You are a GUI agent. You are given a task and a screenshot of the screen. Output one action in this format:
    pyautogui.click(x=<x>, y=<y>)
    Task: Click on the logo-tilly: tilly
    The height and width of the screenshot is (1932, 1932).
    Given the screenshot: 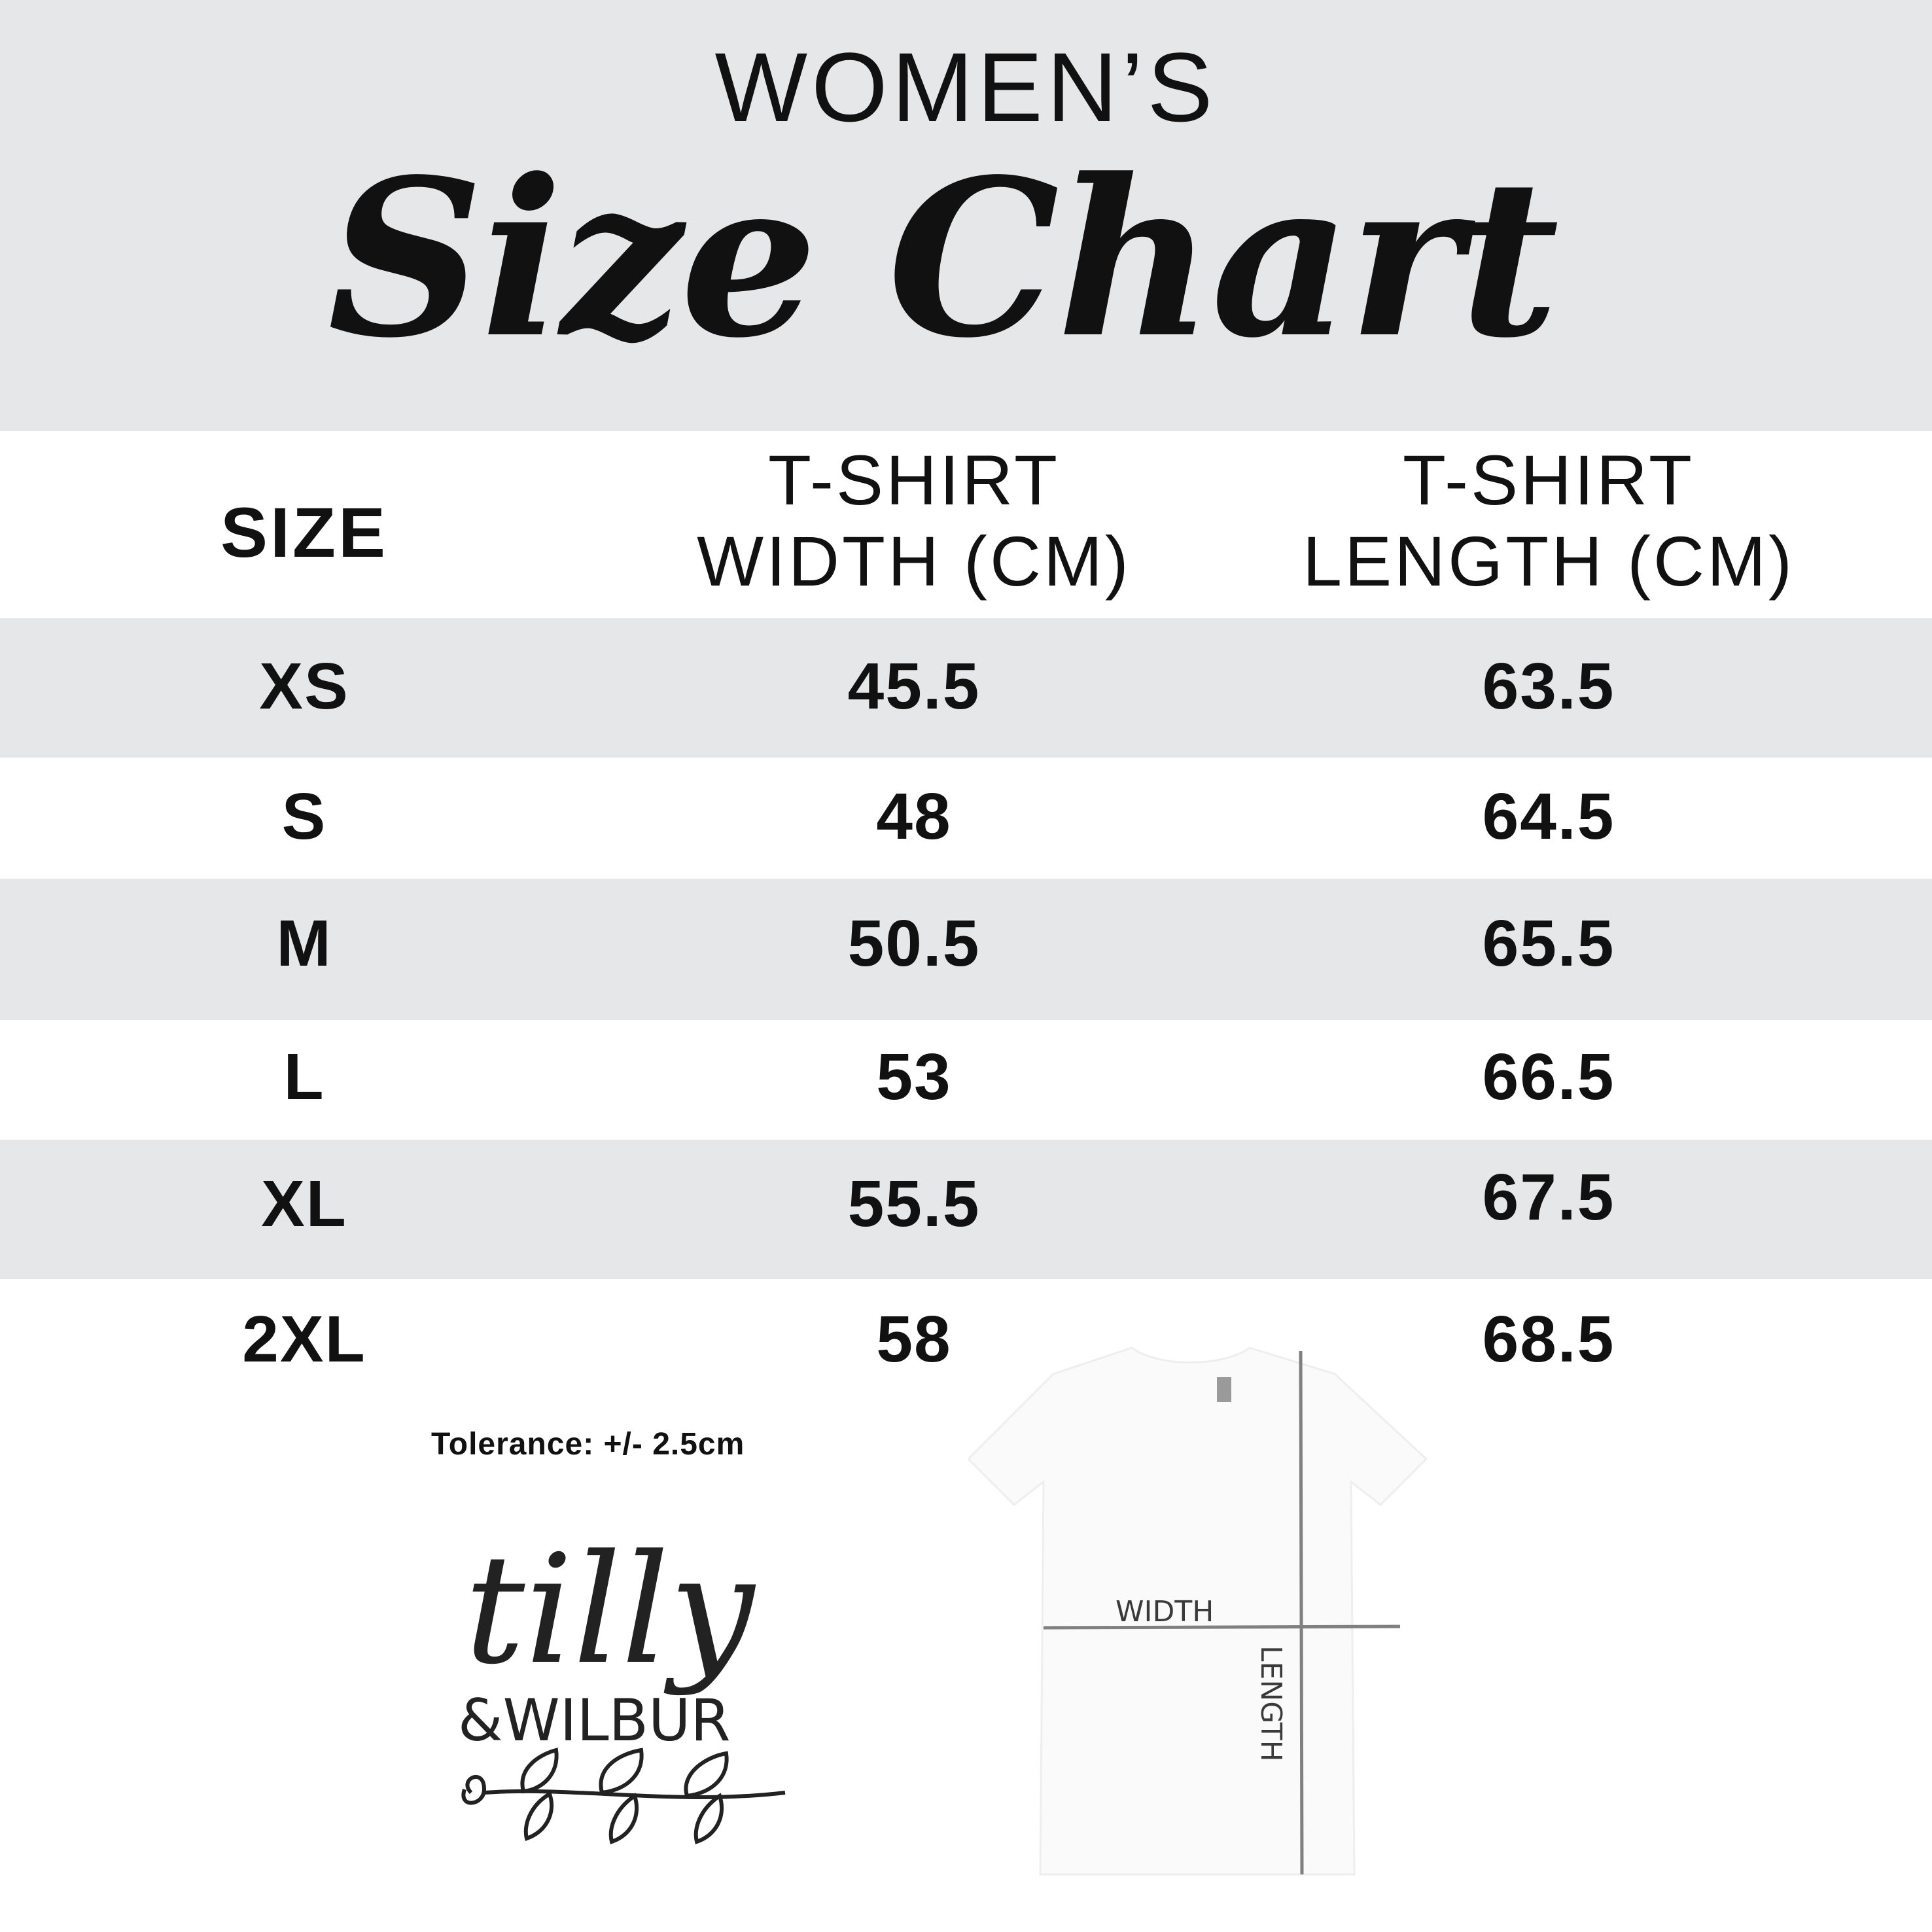 What is the action you would take?
    pyautogui.click(x=610, y=1614)
    